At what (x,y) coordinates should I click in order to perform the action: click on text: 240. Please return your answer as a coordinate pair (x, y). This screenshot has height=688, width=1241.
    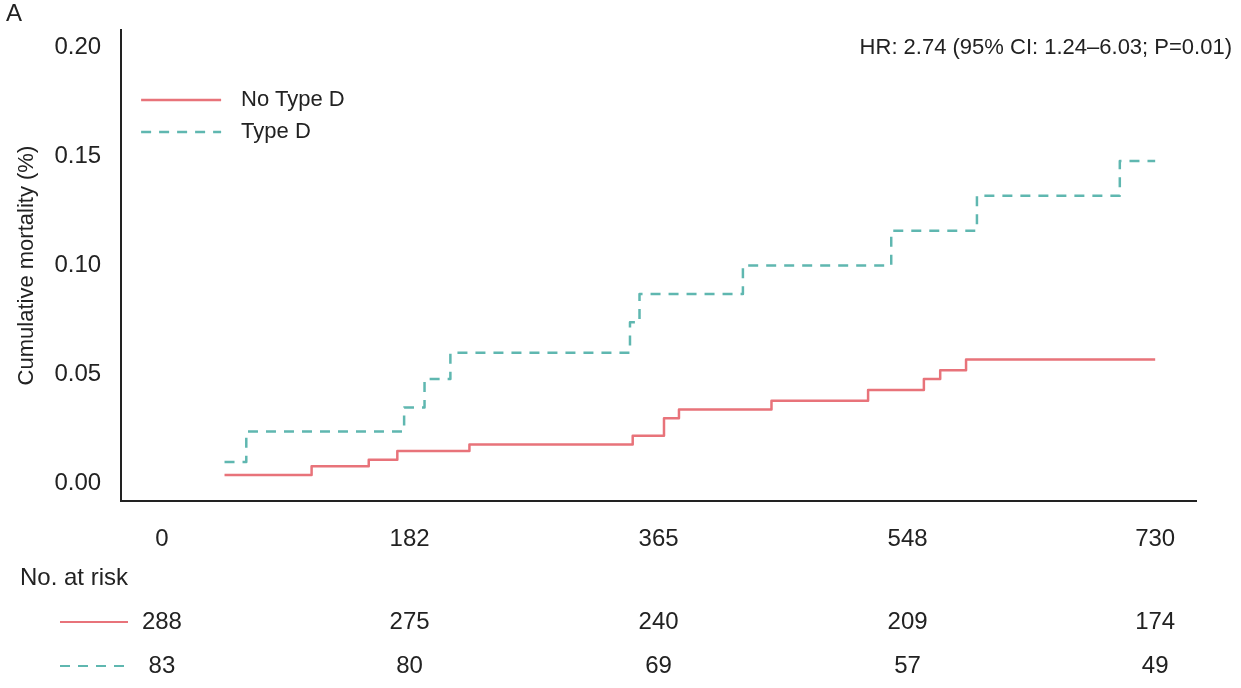
    Looking at the image, I should click on (658, 620).